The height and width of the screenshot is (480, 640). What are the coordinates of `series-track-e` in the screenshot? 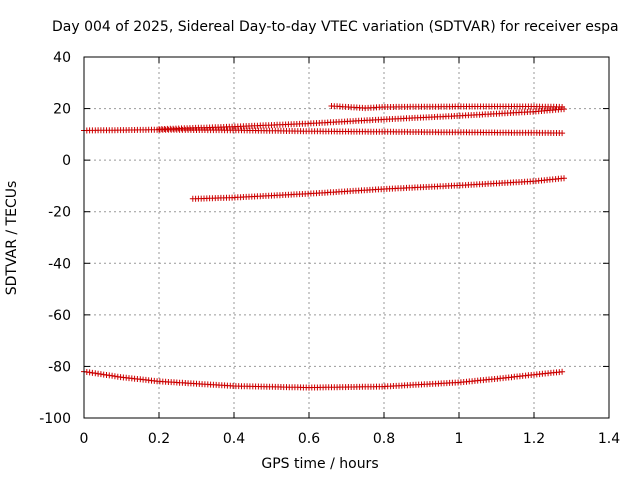 It's located at (323, 379).